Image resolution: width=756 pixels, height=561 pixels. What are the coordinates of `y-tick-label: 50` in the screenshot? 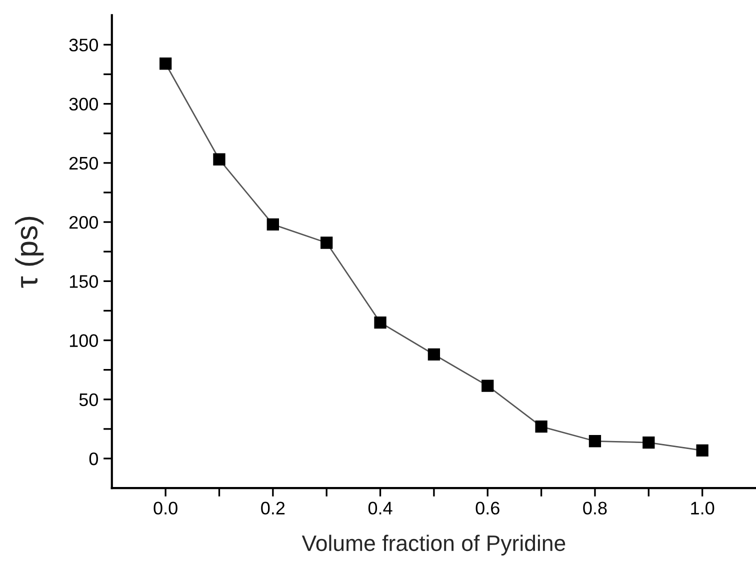 It's located at (88, 399).